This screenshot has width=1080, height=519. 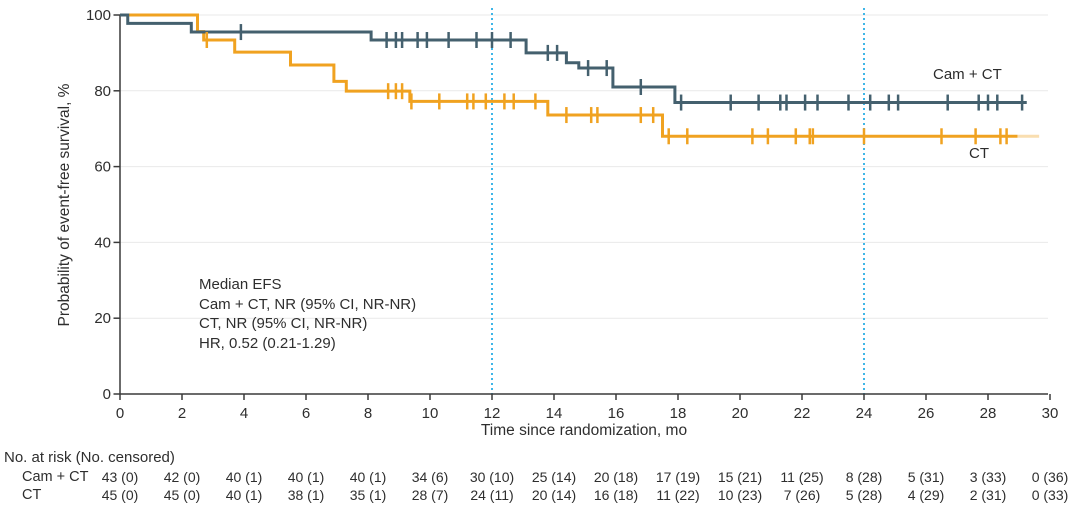 I want to click on risk-cell: 42 (0), so click(x=182, y=477).